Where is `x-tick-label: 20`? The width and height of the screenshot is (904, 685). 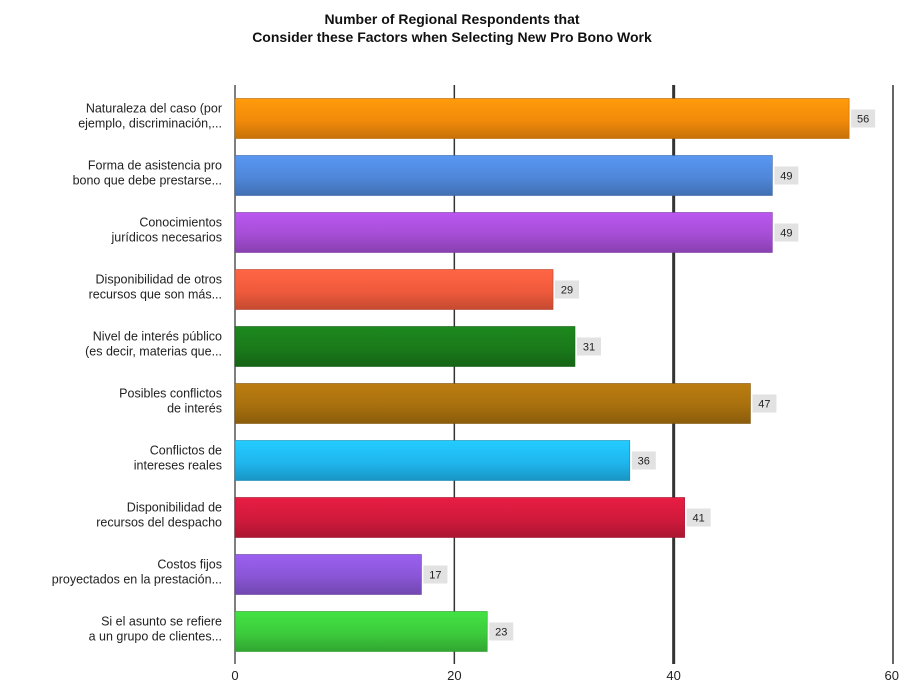
x-tick-label: 20 is located at coordinates (454, 675).